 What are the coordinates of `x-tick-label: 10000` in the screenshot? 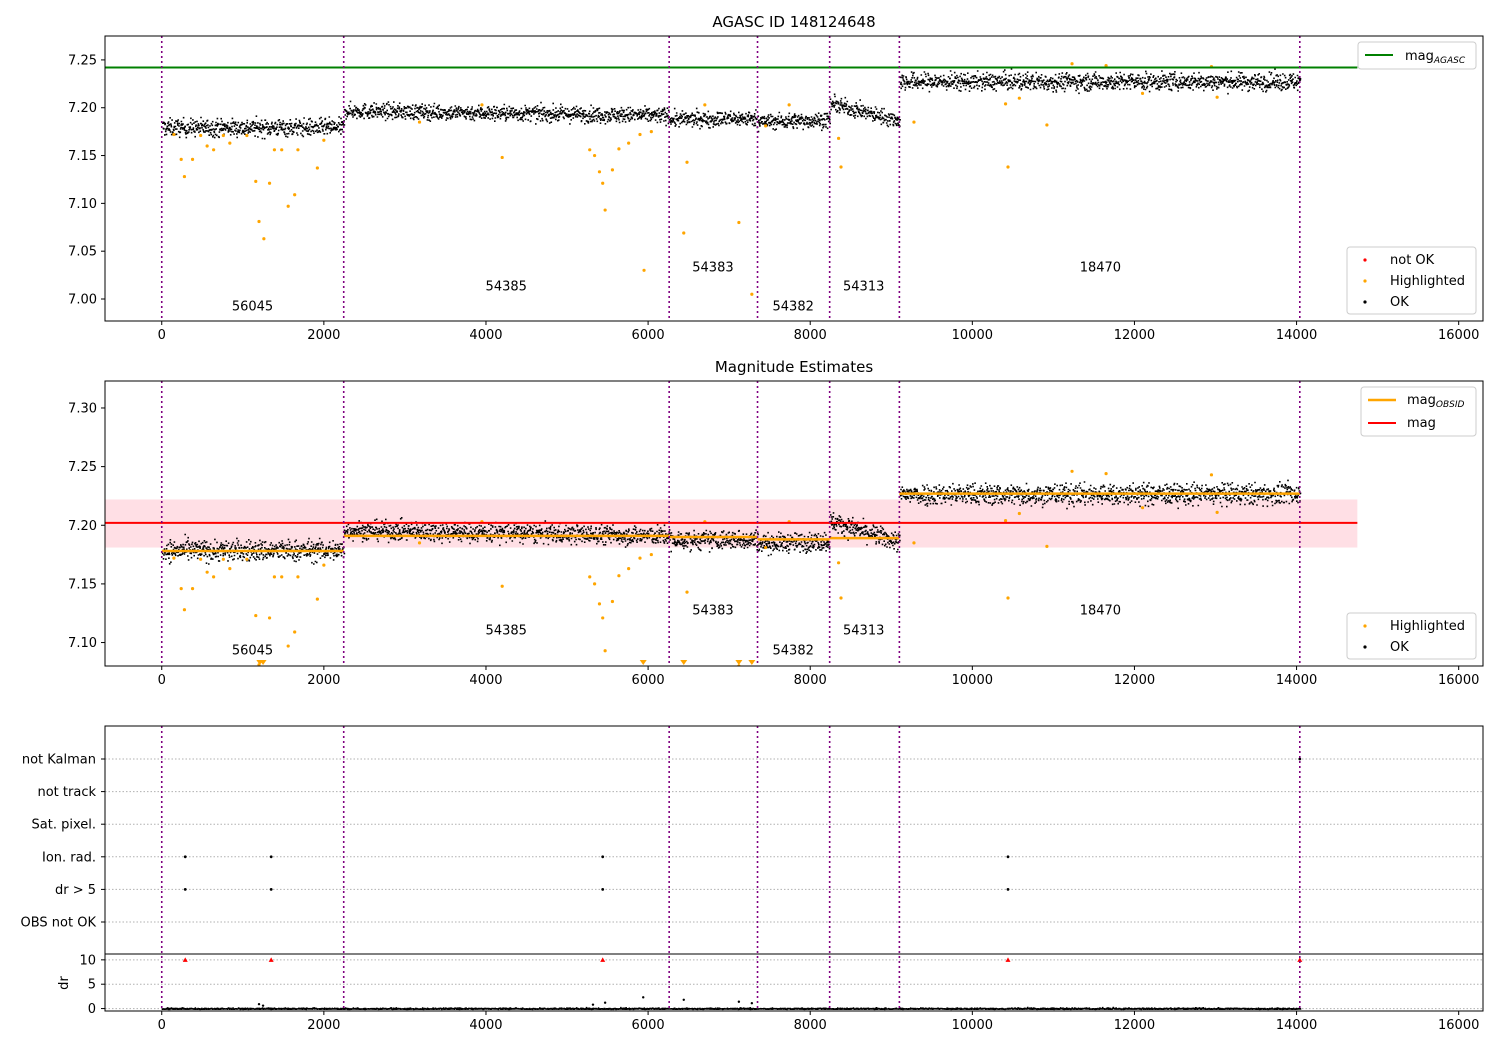 It's located at (972, 1025).